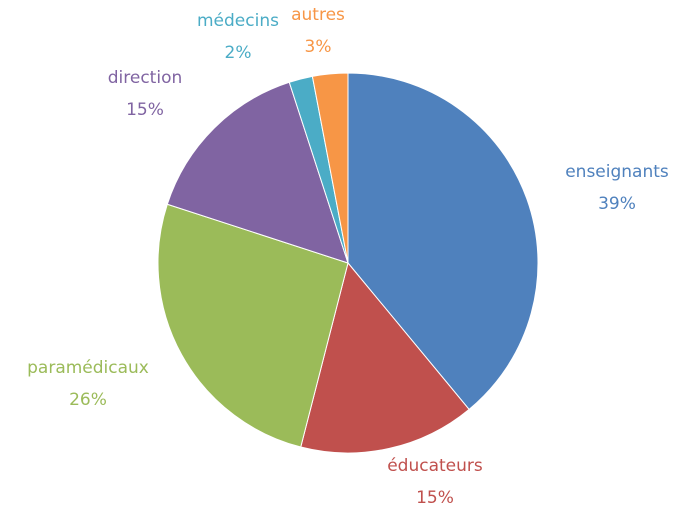  What do you see at coordinates (435, 466) in the screenshot?
I see `slice-label: éducateurs` at bounding box center [435, 466].